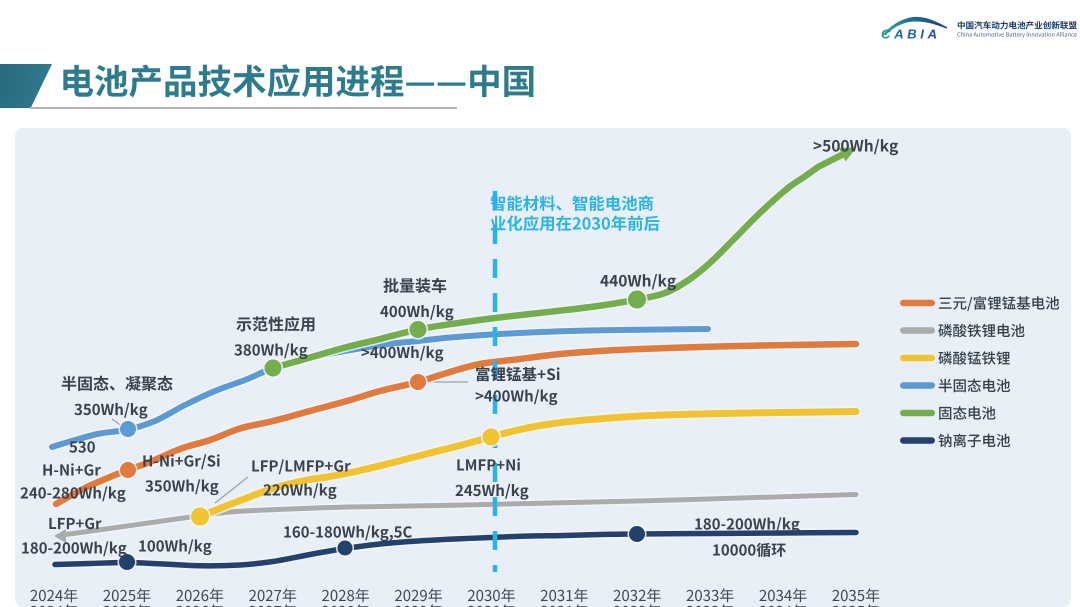 The image size is (1080, 607). What do you see at coordinates (909, 34) in the screenshot?
I see `svg-text: CABIA` at bounding box center [909, 34].